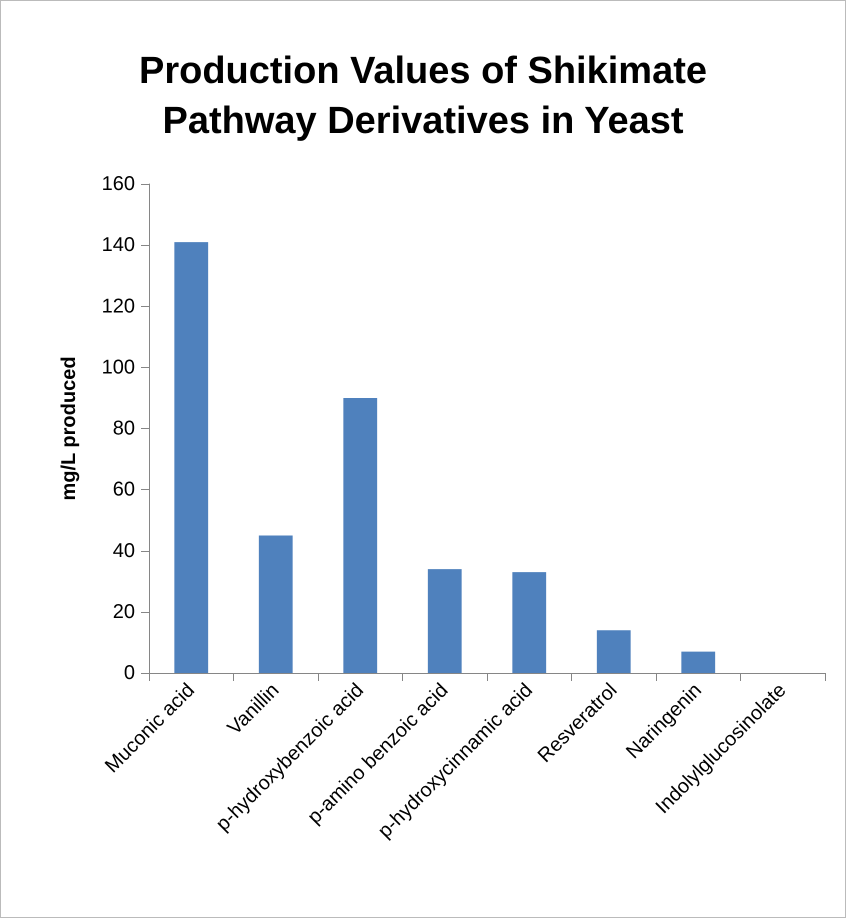  I want to click on y-tick-label: 0, so click(129, 673).